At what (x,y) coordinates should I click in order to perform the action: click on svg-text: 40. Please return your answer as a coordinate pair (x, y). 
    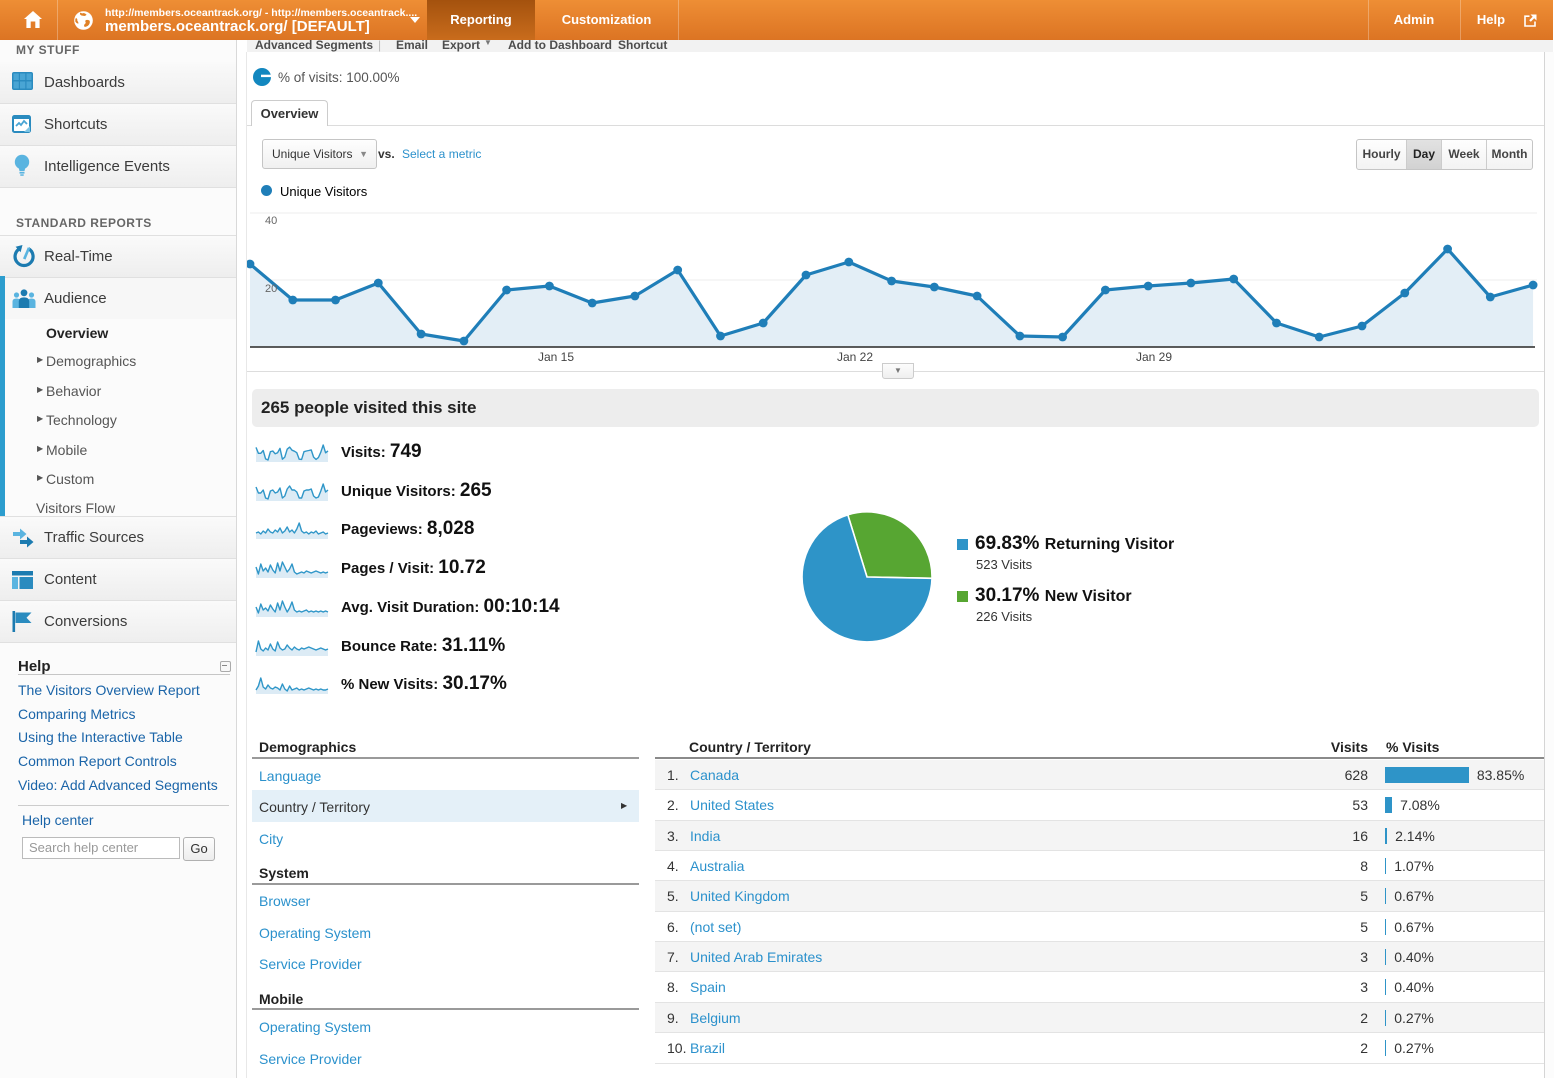
    Looking at the image, I should click on (271, 221).